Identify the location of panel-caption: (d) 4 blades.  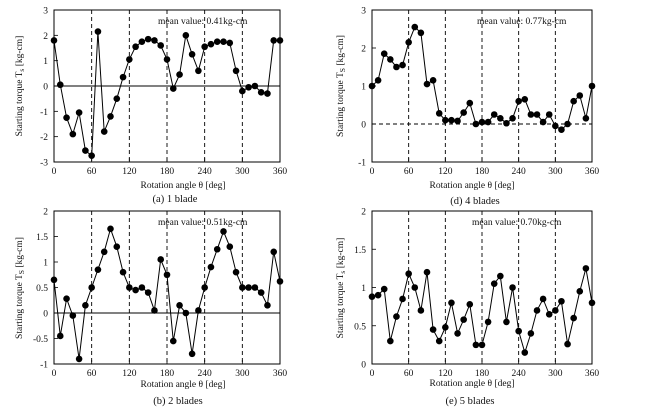
(475, 201).